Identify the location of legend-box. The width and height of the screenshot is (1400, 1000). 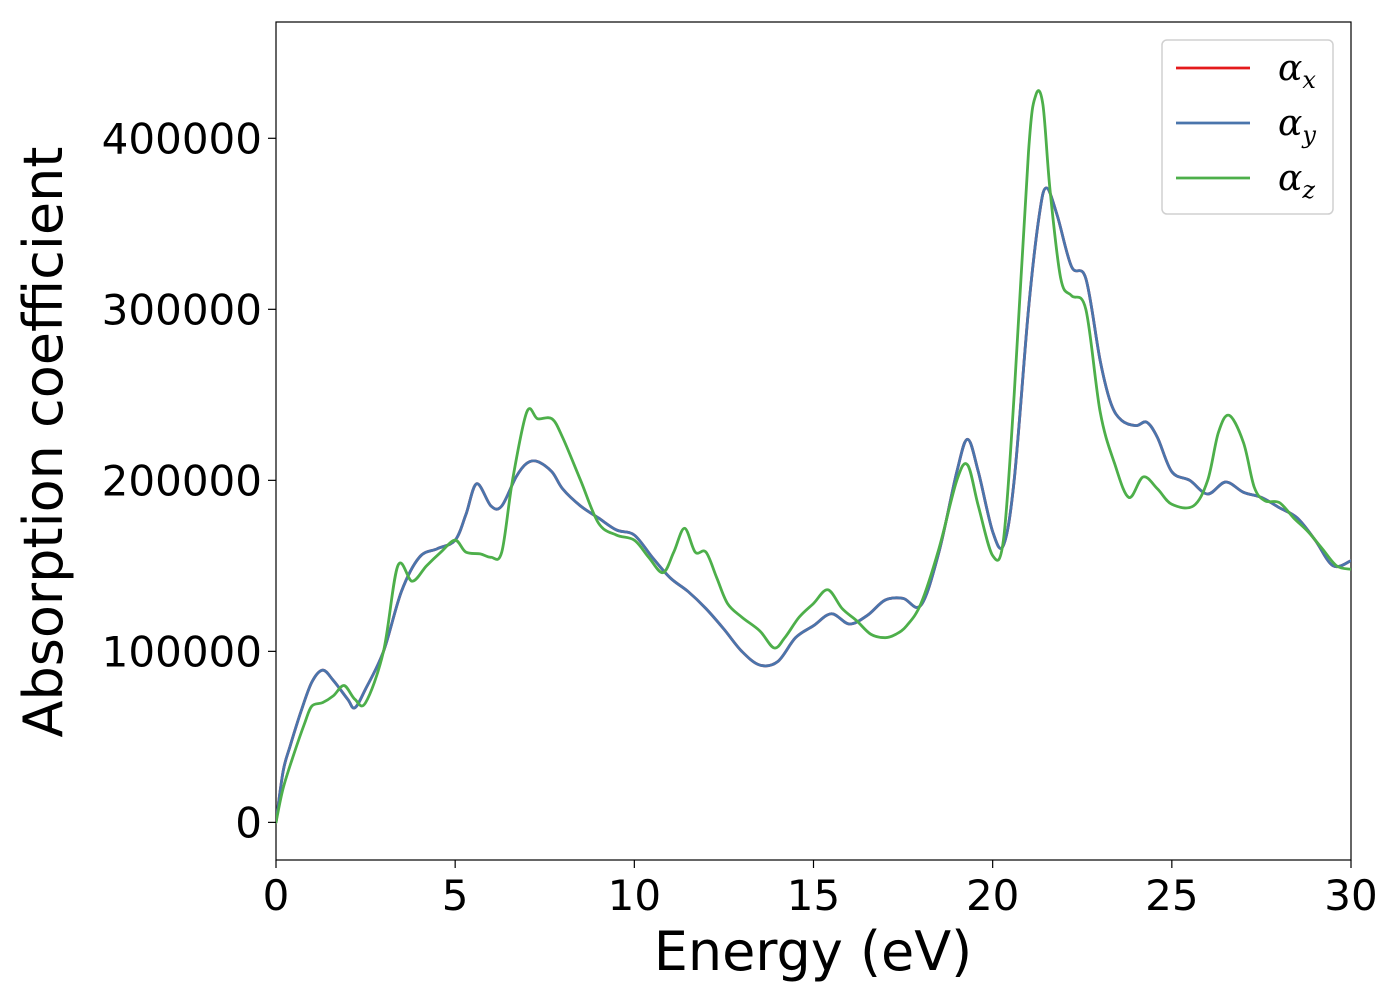
(1247, 127).